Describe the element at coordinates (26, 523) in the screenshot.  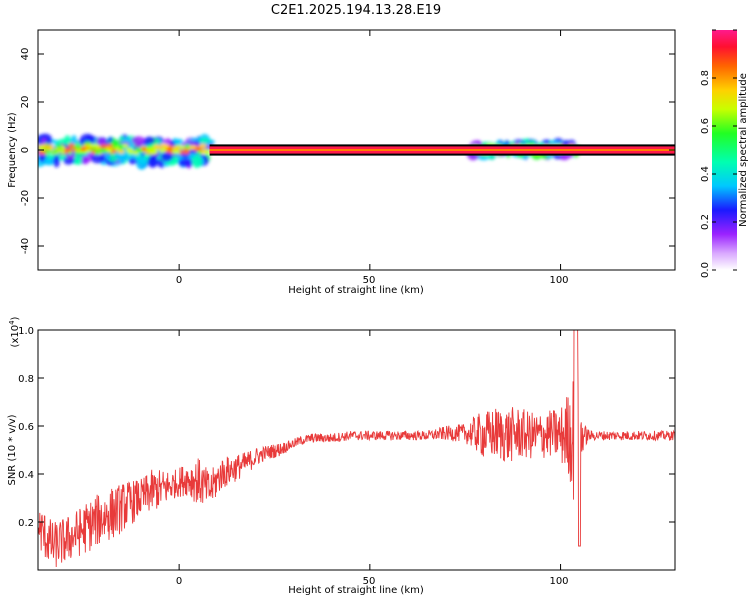
I see `snr-y-tick-02: 0.2` at that location.